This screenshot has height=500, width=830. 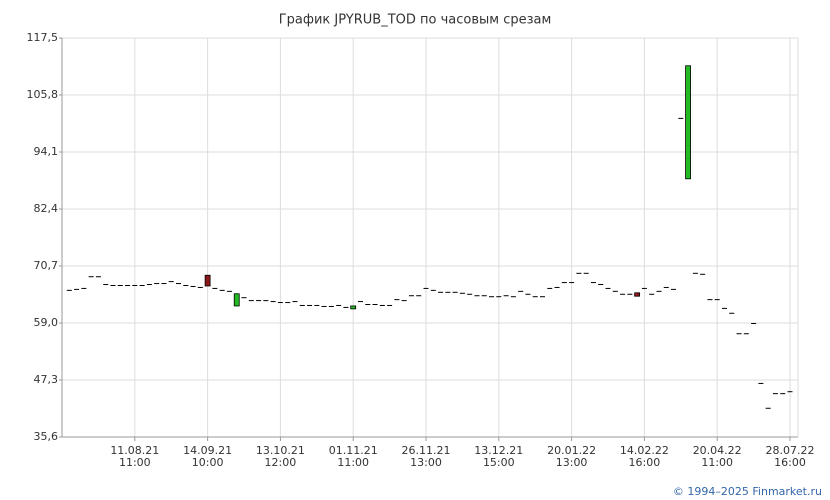 I want to click on x-tick-label: 11.08.21 11:00, so click(x=135, y=456).